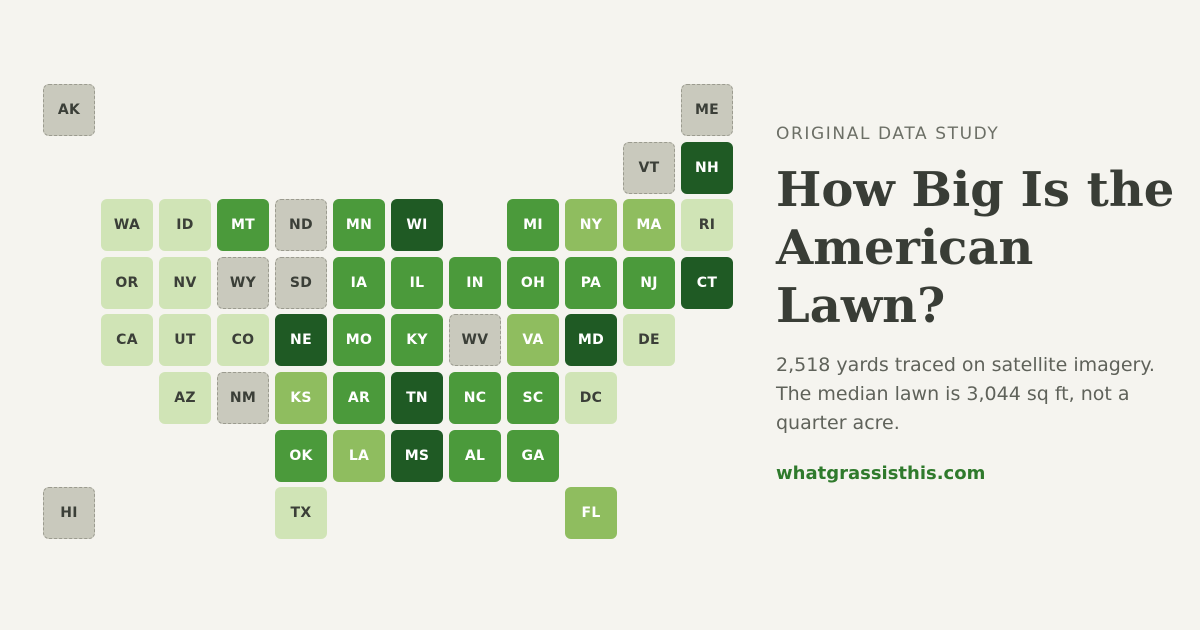 The height and width of the screenshot is (630, 1200). I want to click on state-tile-ok: OK, so click(301, 456).